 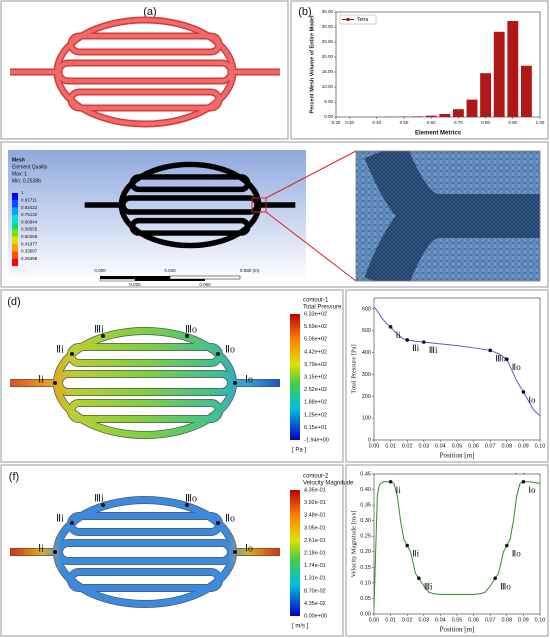 What do you see at coordinates (322, 308) in the screenshot?
I see `colorbar-quantity: Total Pressure` at bounding box center [322, 308].